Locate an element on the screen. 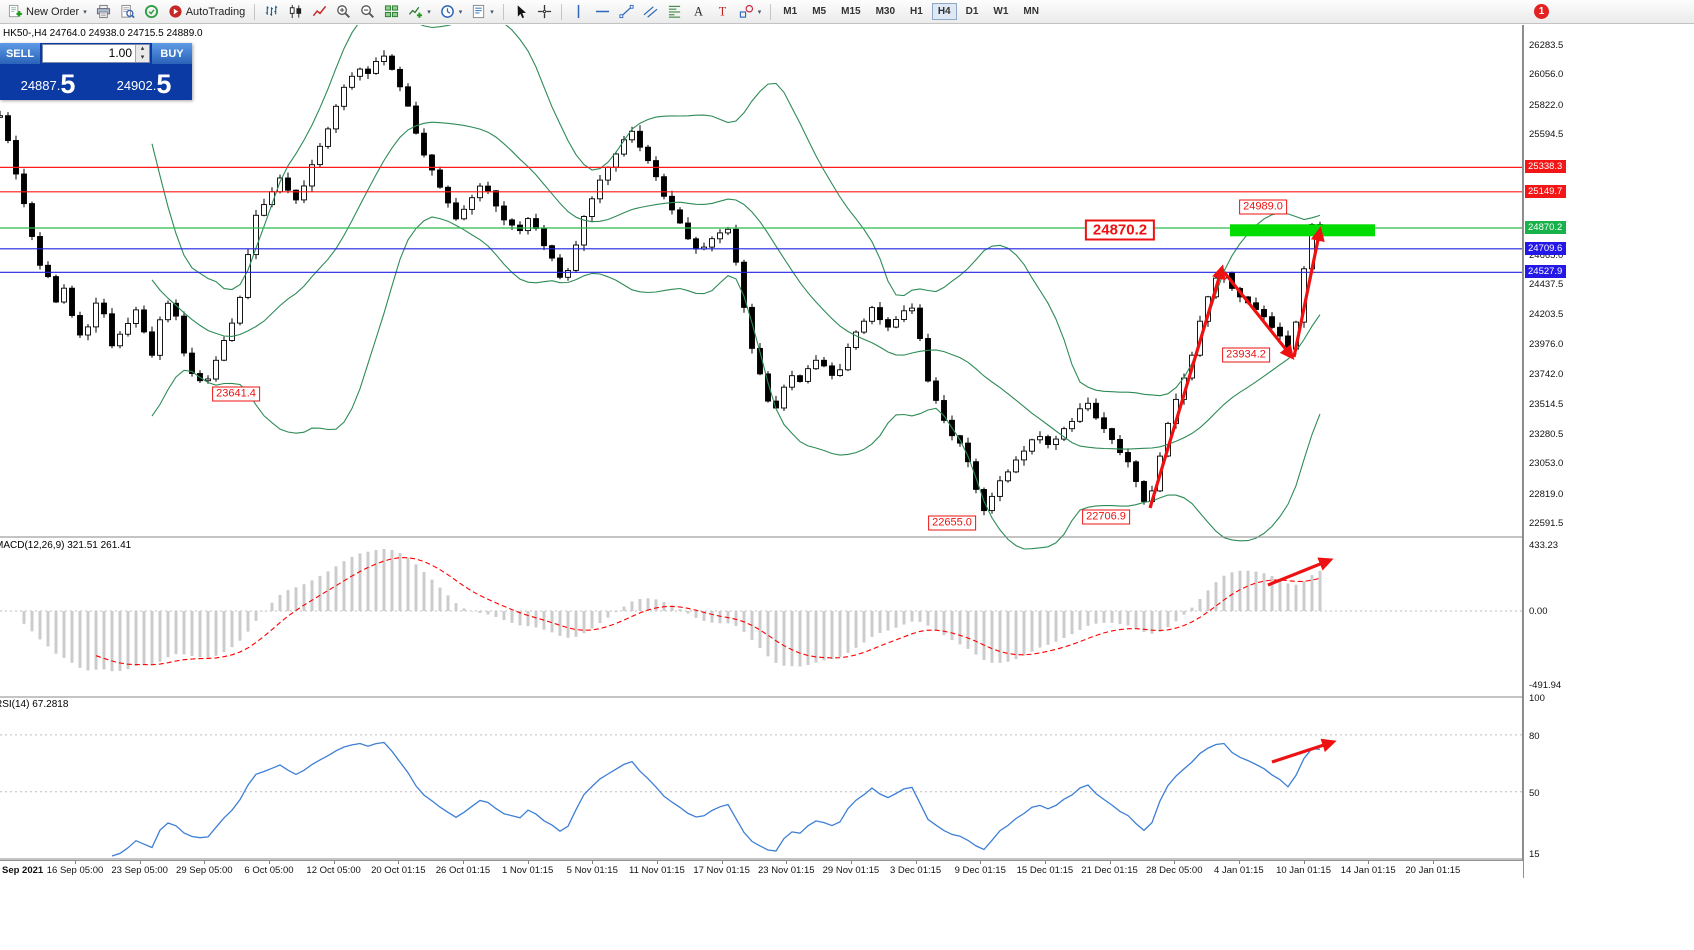  axis-label: 23976.0 is located at coordinates (1546, 344).